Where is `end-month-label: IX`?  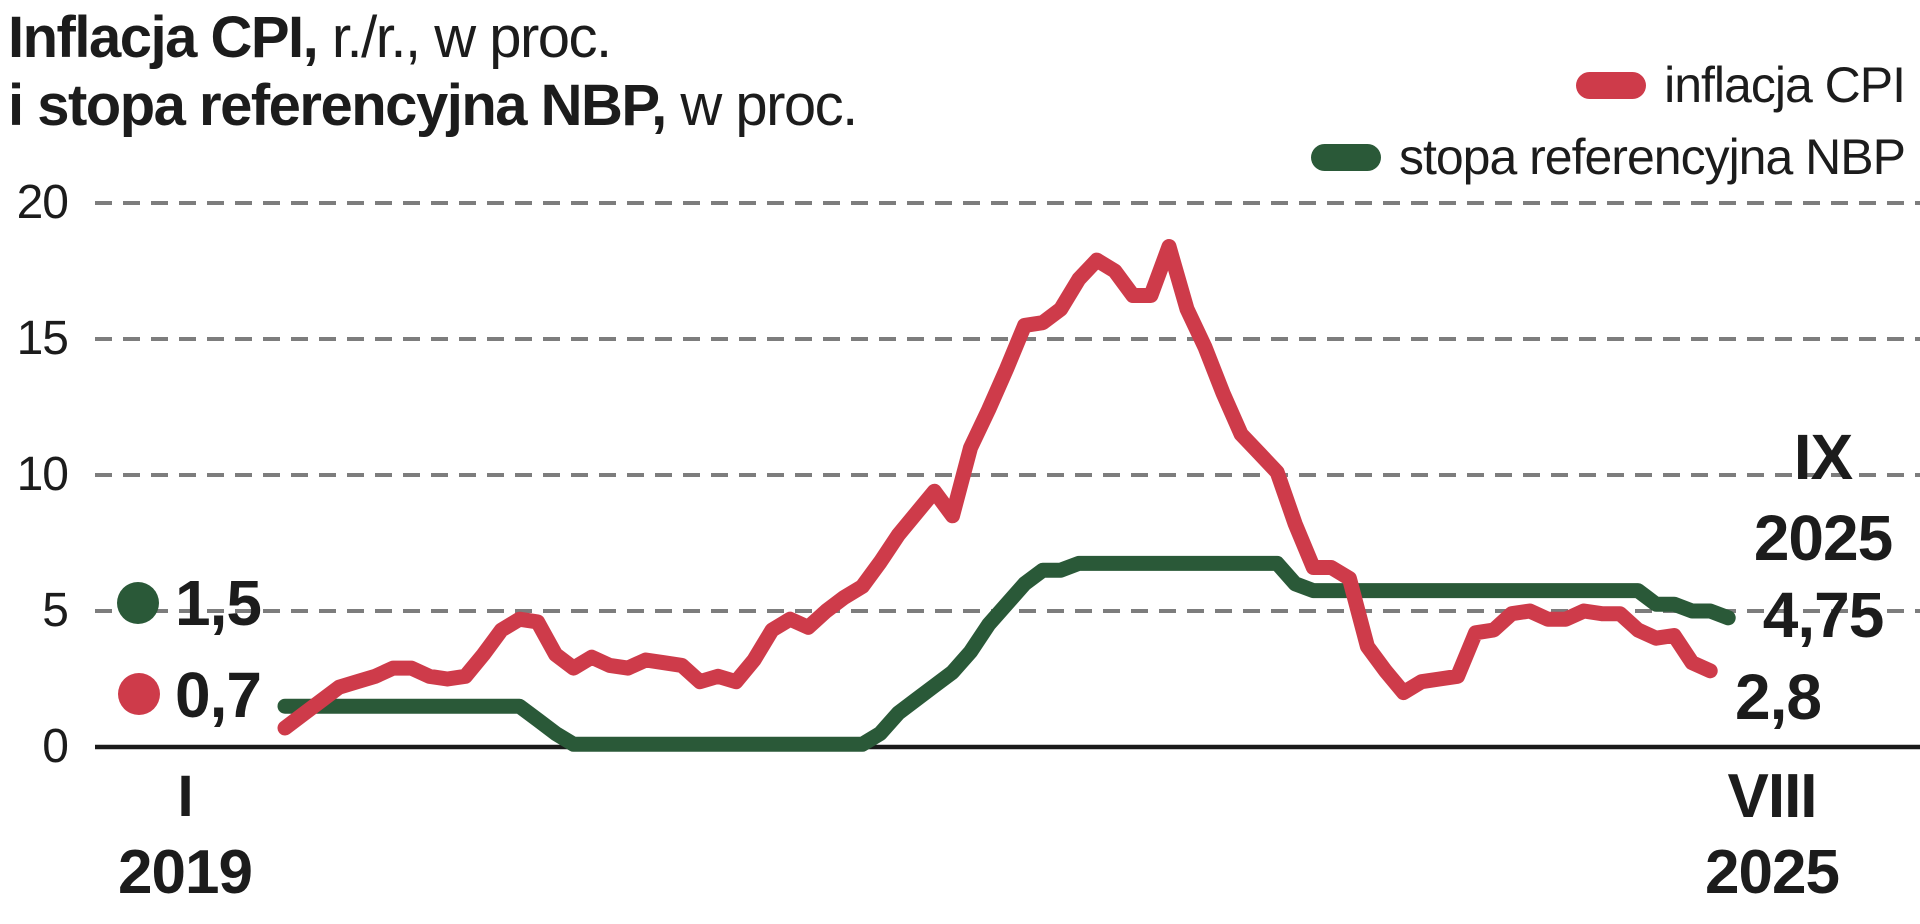
end-month-label: IX is located at coordinates (1823, 457).